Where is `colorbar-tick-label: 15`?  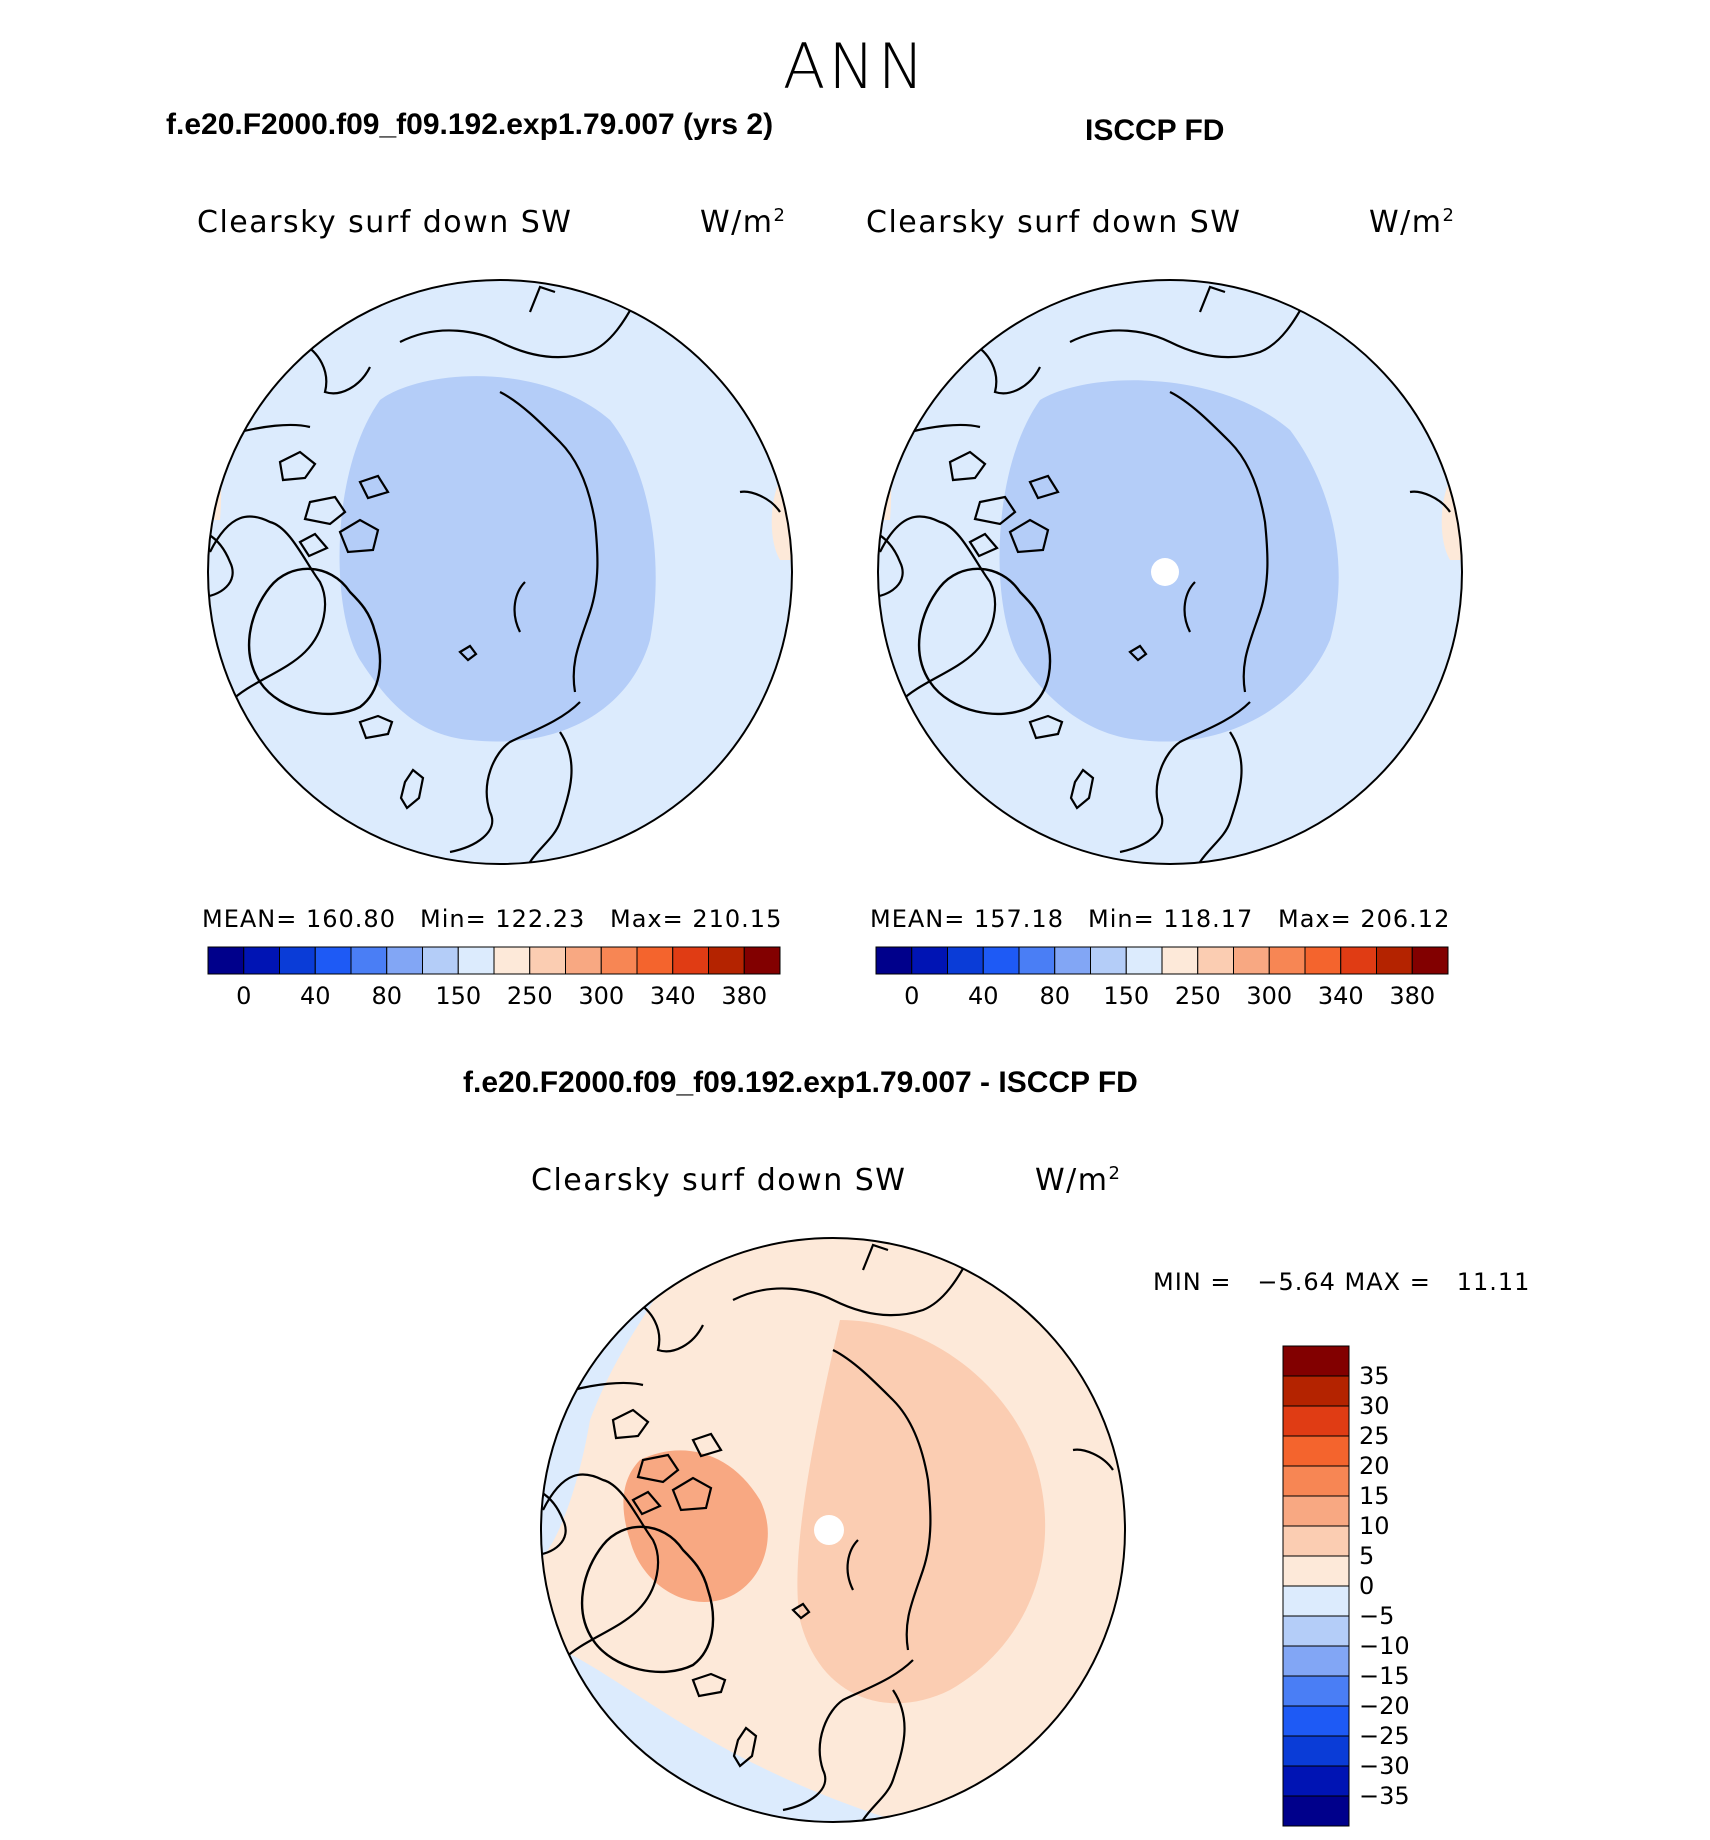
colorbar-tick-label: 15 is located at coordinates (1374, 1496).